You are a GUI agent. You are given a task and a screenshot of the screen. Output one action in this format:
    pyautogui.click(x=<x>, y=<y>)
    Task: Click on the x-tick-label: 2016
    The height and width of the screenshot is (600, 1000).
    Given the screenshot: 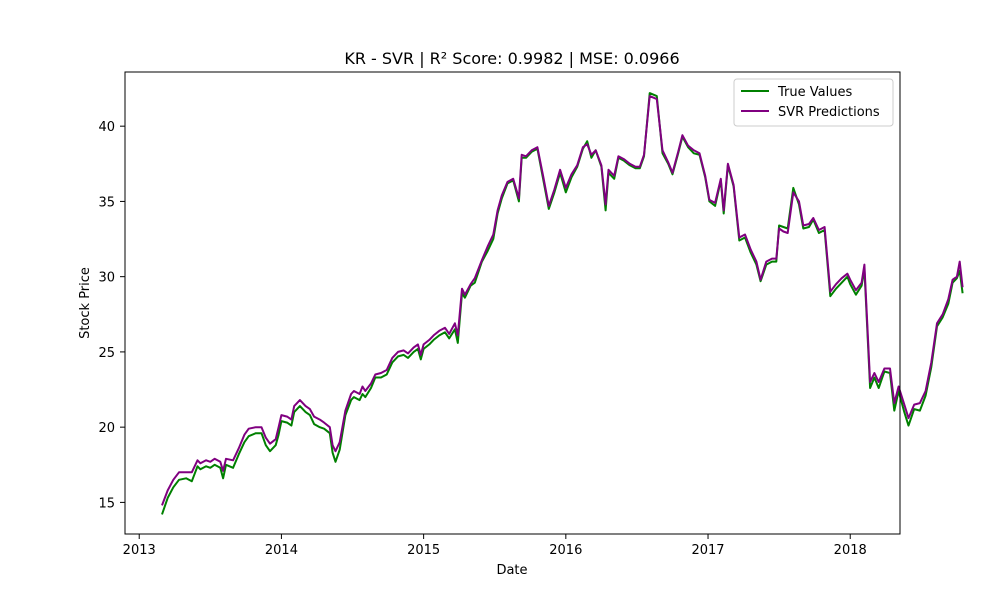 What is the action you would take?
    pyautogui.click(x=565, y=550)
    